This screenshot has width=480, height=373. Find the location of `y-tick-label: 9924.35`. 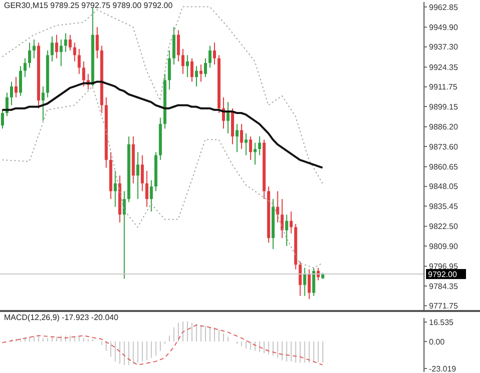

y-tick-label: 9924.35 is located at coordinates (443, 67).